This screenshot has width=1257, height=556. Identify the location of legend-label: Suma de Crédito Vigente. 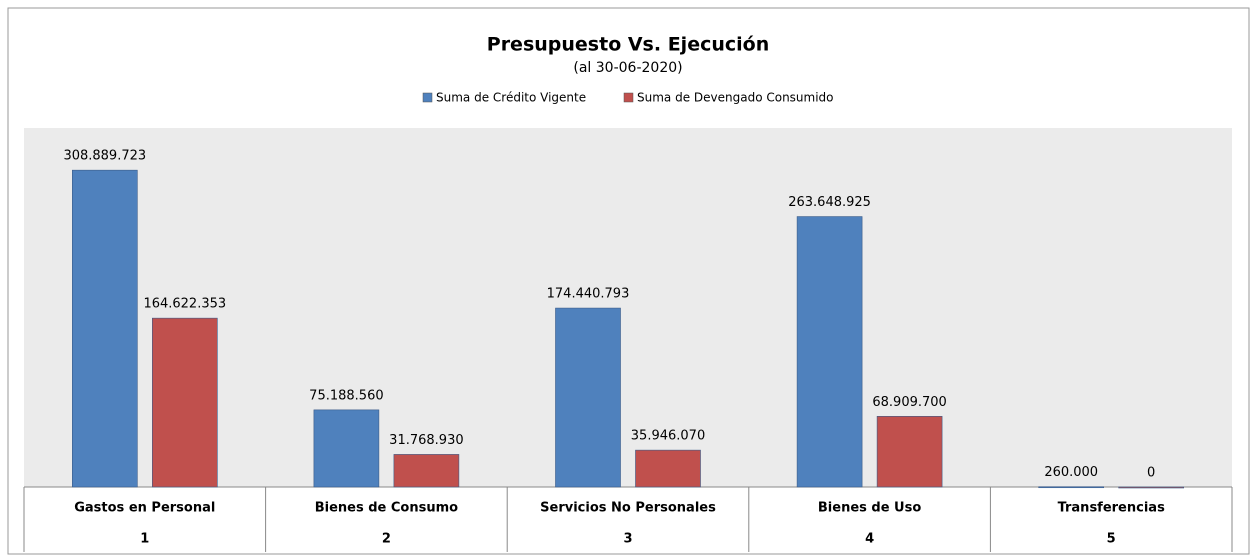
(511, 98).